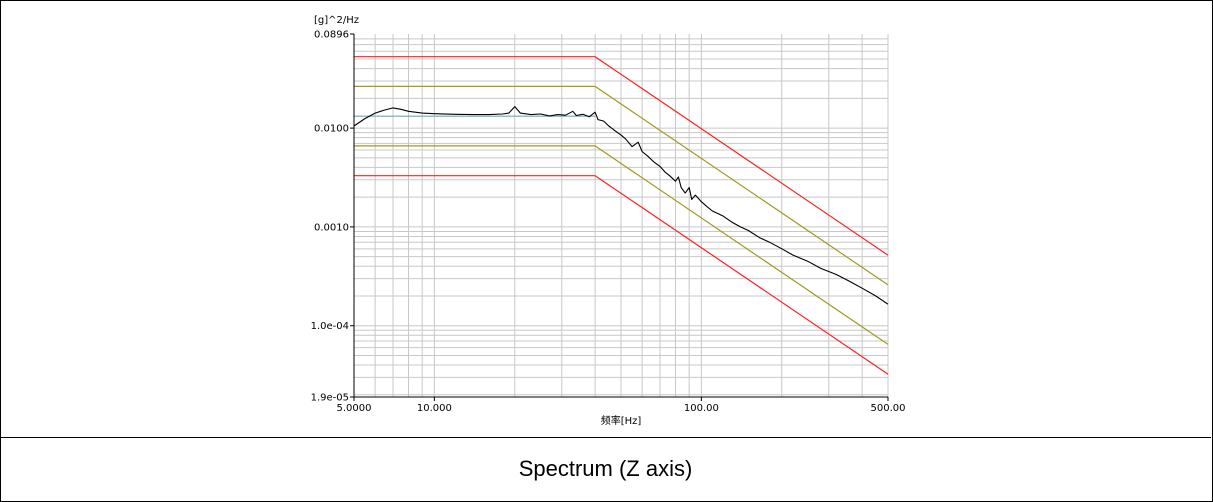  I want to click on x-tick-label: 5.0000, so click(354, 408).